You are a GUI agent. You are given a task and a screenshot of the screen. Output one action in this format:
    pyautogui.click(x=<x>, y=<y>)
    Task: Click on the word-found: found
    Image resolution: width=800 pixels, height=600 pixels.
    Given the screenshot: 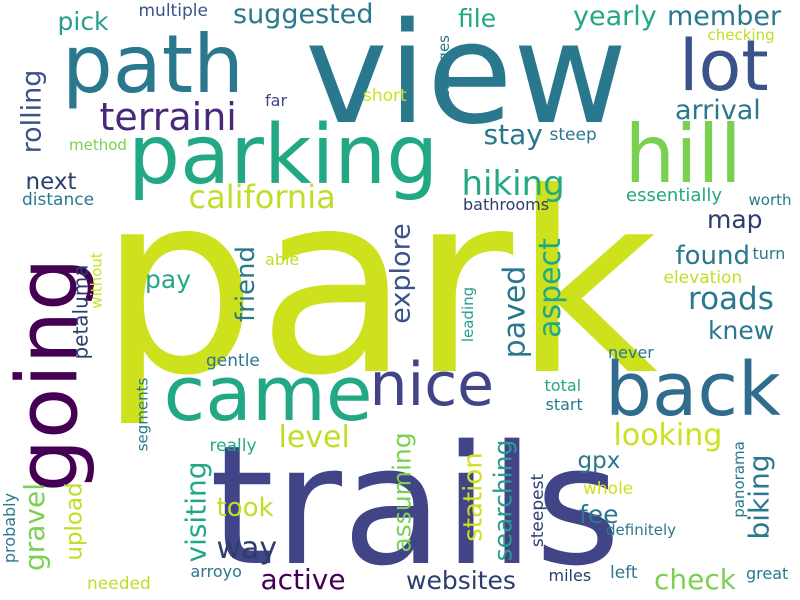 What is the action you would take?
    pyautogui.click(x=713, y=256)
    